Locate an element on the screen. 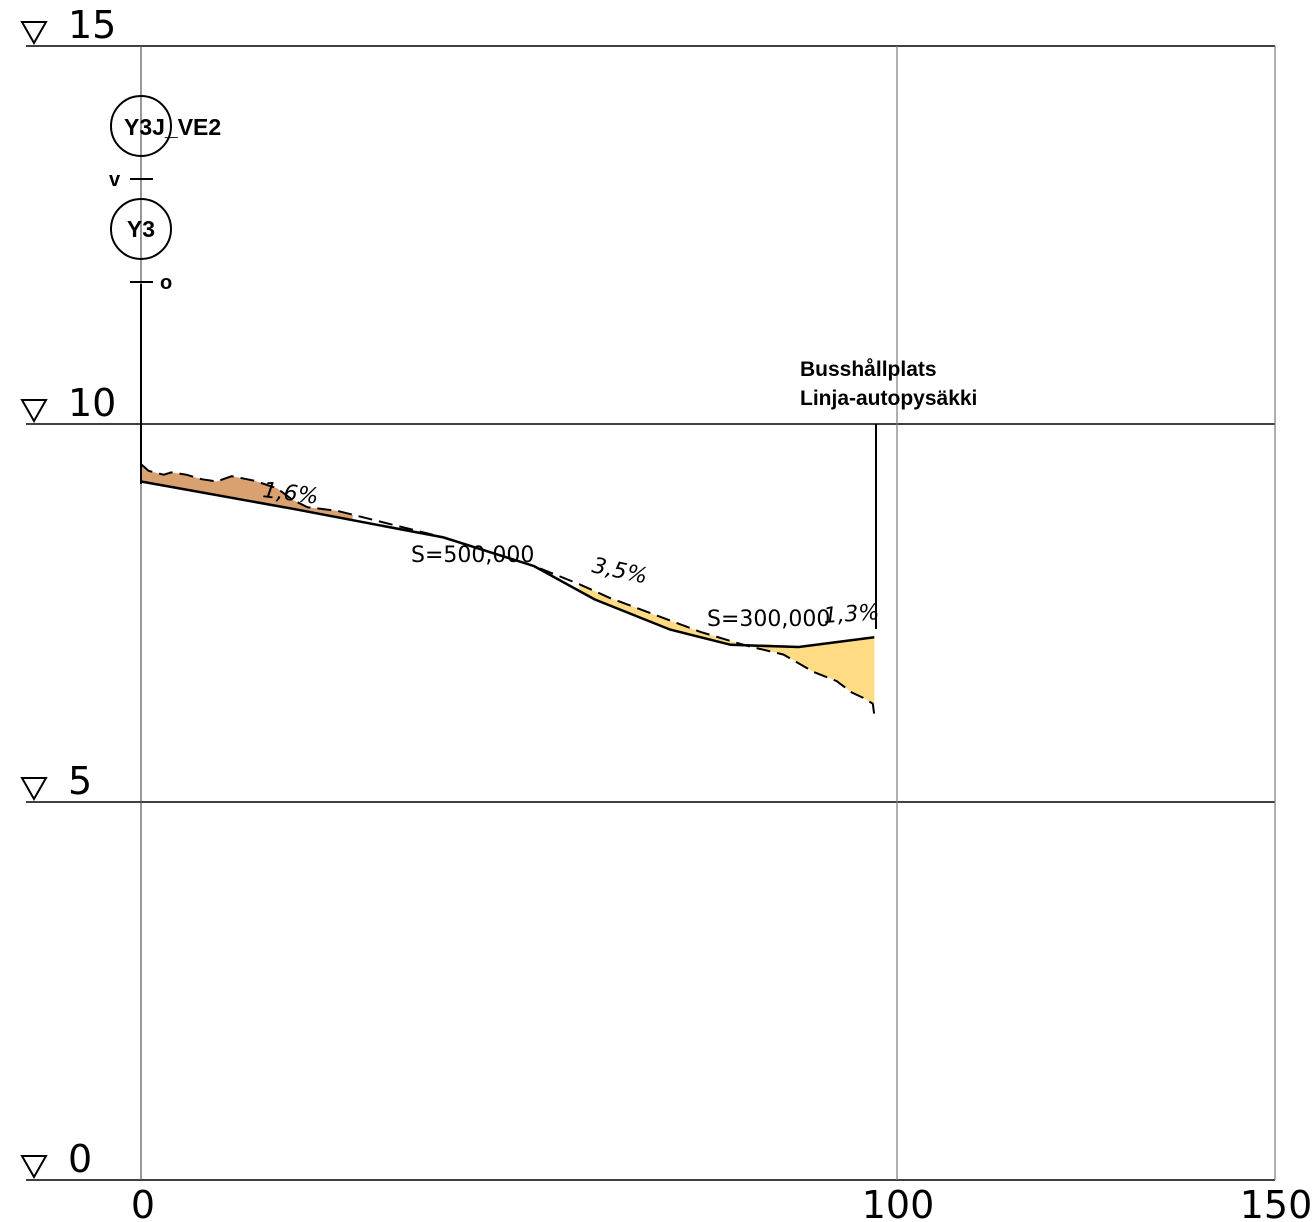 This screenshot has height=1222, width=1315. cut-area is located at coordinates (247, 492).